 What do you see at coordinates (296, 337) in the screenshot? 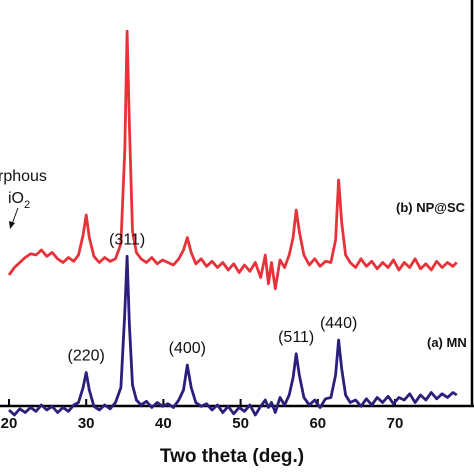
I see `peak-label: (511)` at bounding box center [296, 337].